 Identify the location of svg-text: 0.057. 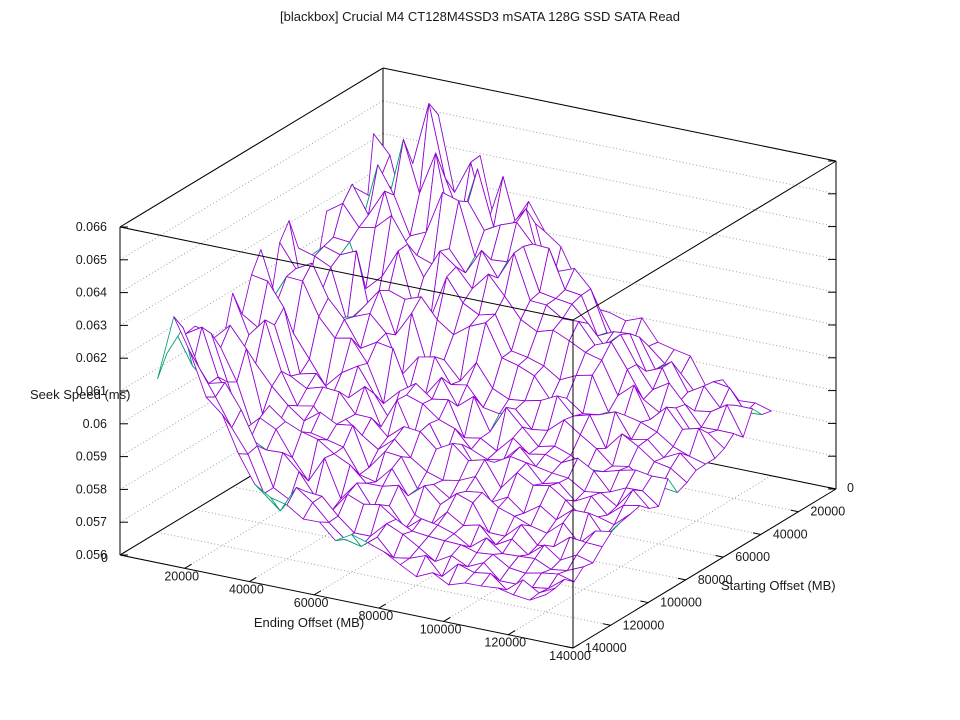
(91, 522).